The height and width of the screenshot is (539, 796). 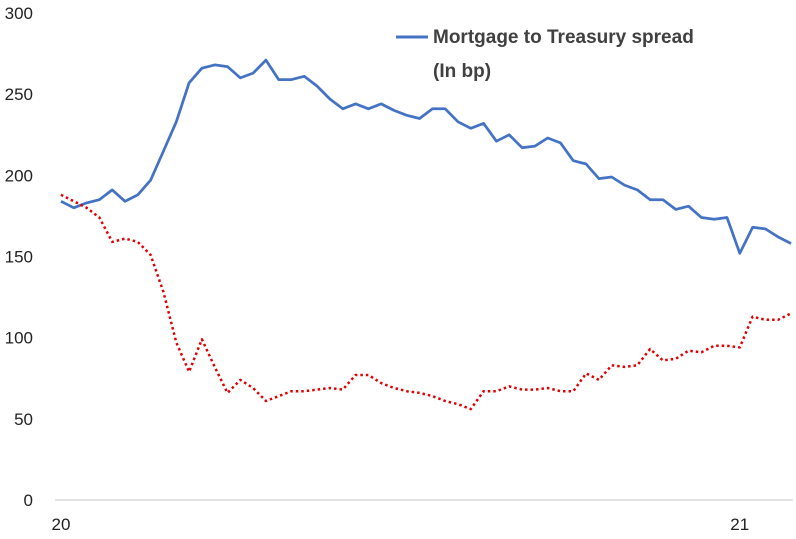 I want to click on y-tick-label: 250, so click(x=19, y=94).